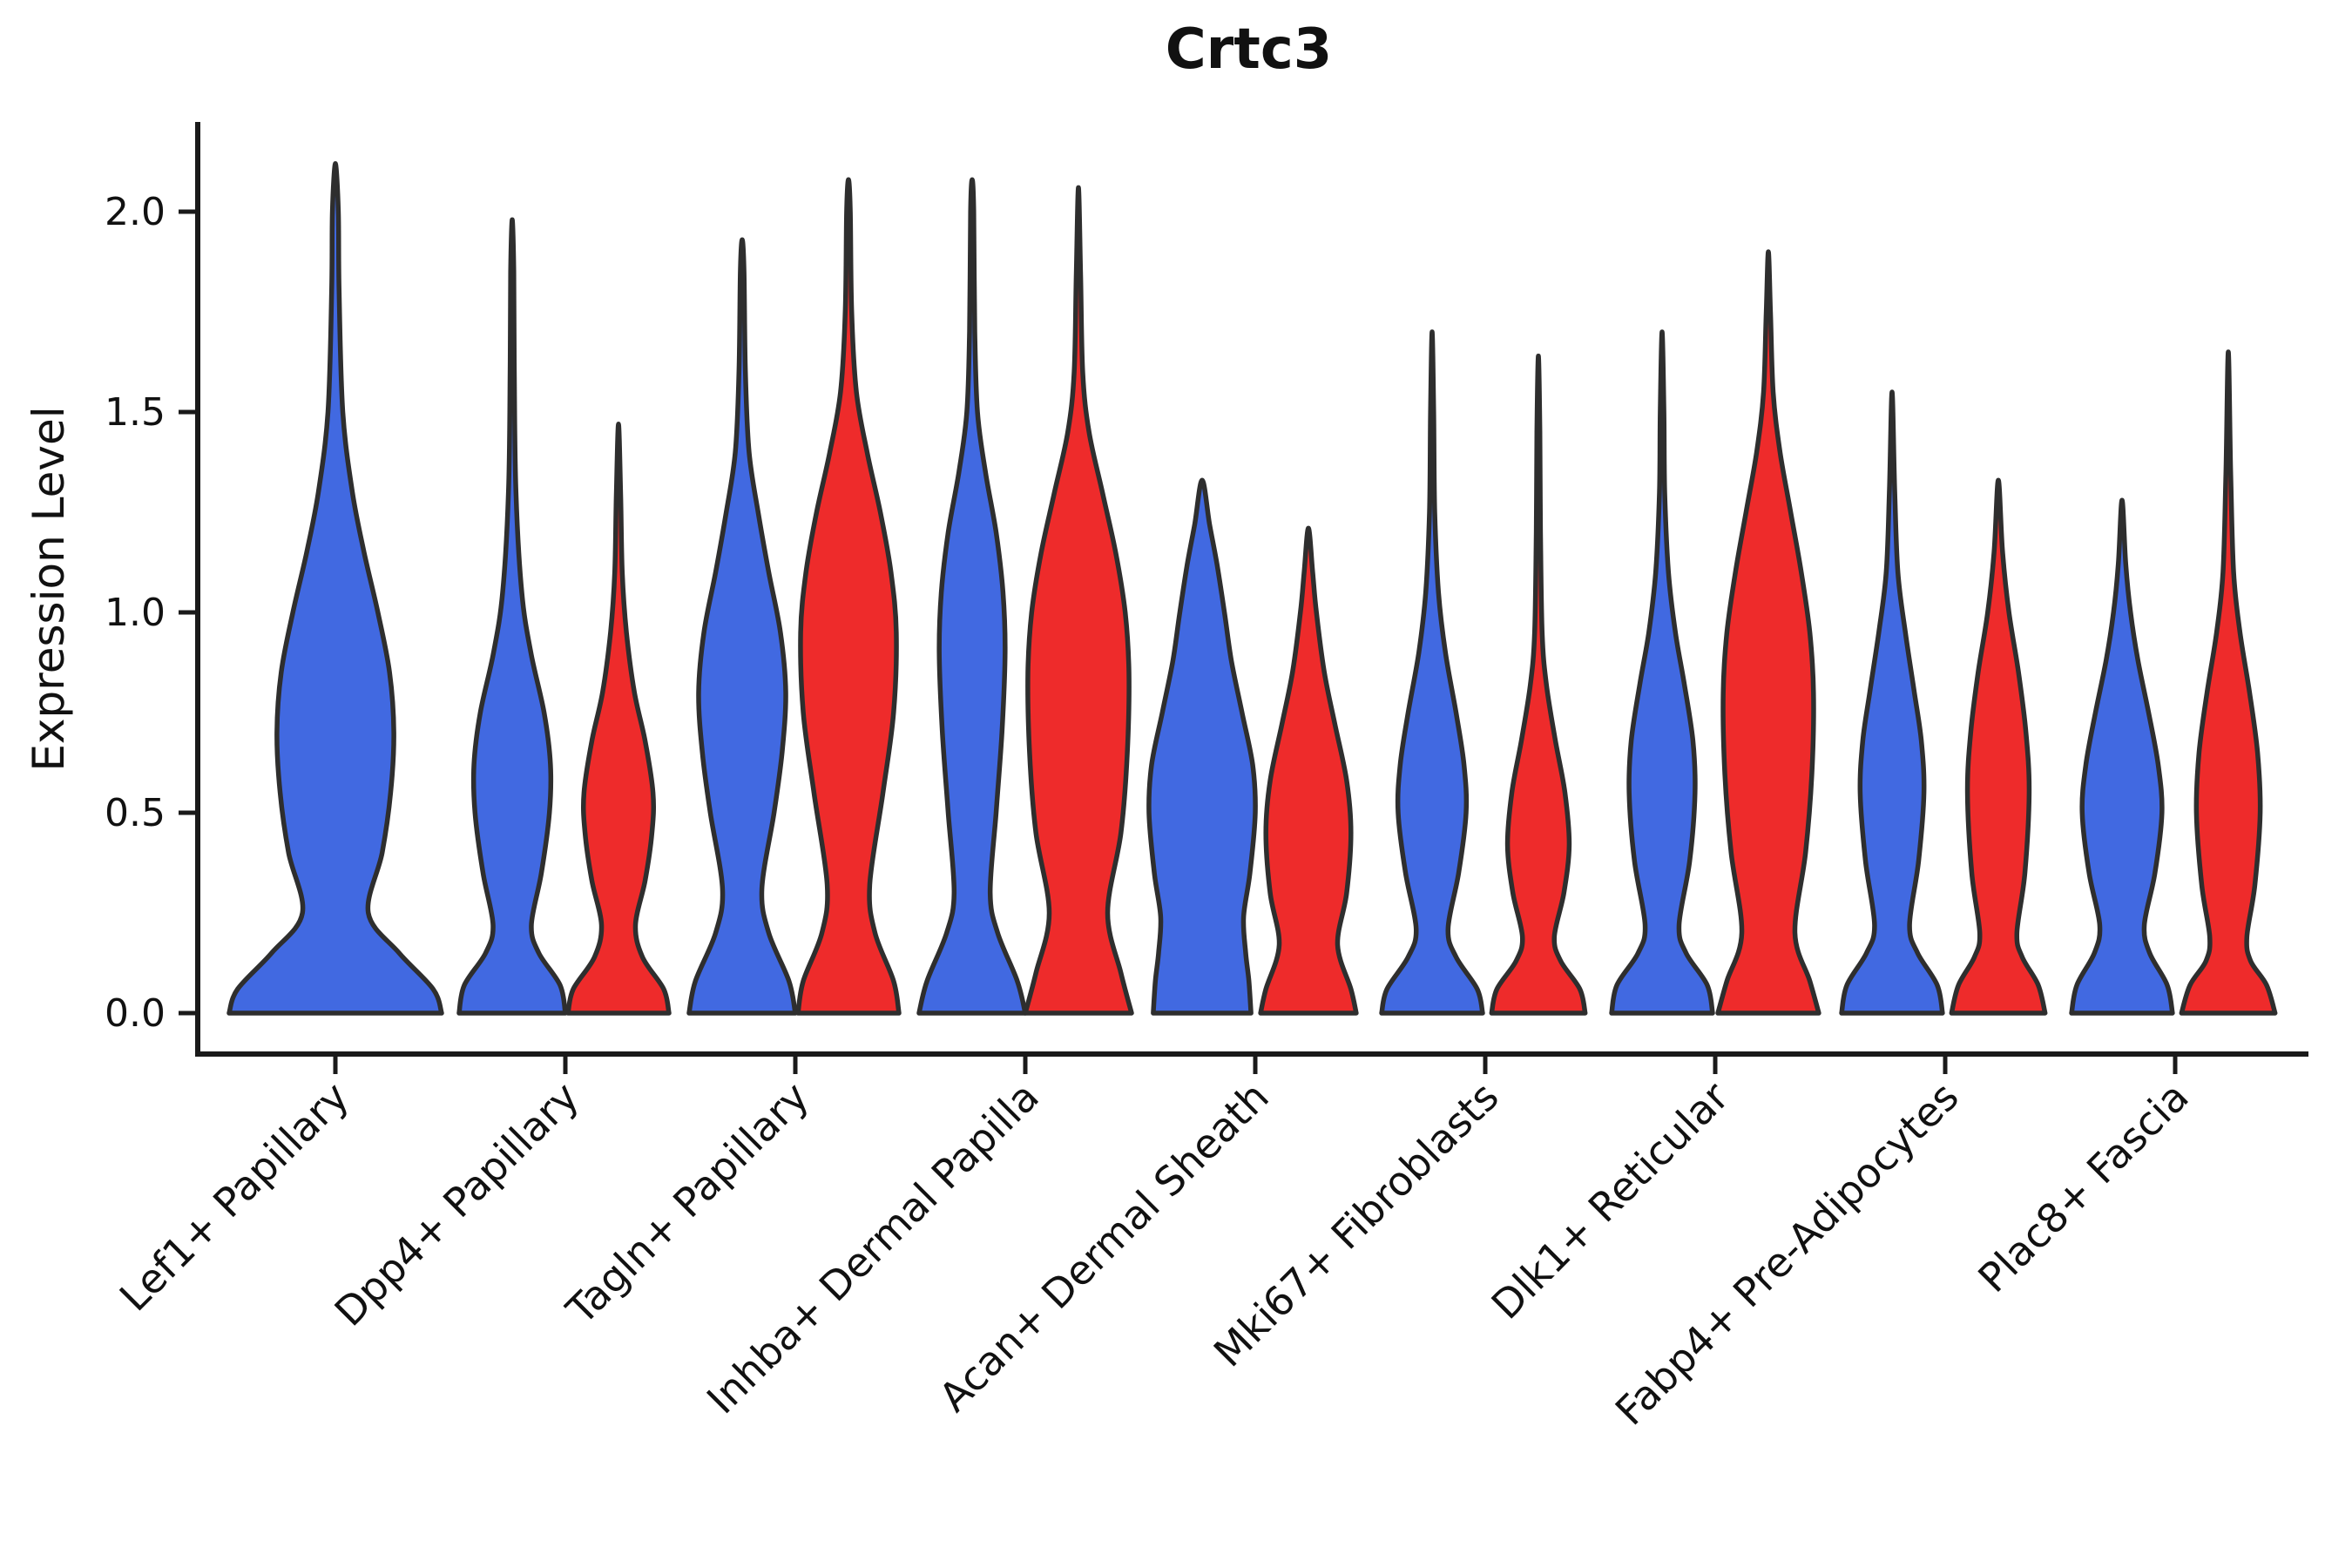 The image size is (2352, 1568). Describe the element at coordinates (1768, 633) in the screenshot. I see `violin-Dlk1+ Reticular-group-red` at that location.